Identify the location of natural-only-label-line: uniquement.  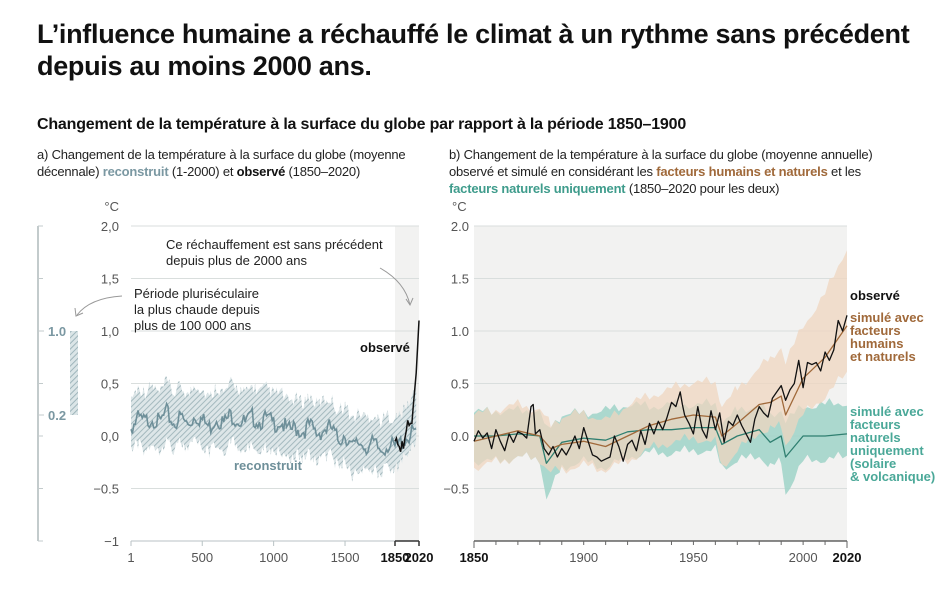
(887, 450).